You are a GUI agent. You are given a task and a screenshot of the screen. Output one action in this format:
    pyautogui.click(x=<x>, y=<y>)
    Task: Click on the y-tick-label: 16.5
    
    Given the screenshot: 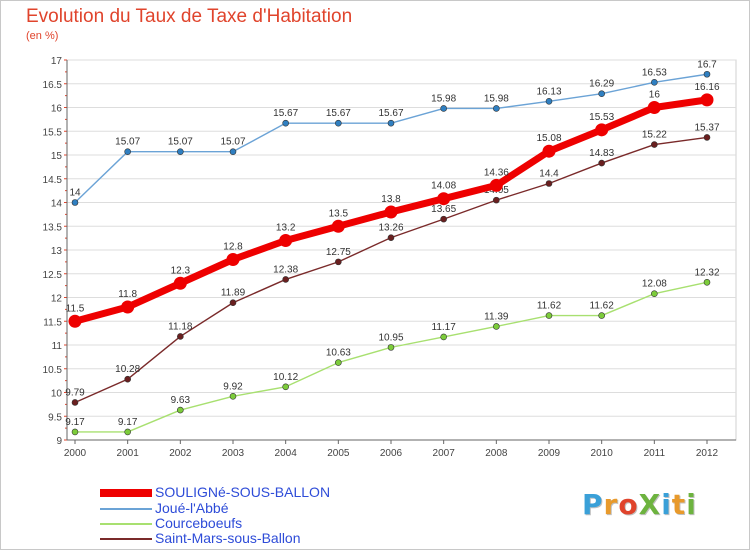 What is the action you would take?
    pyautogui.click(x=53, y=85)
    